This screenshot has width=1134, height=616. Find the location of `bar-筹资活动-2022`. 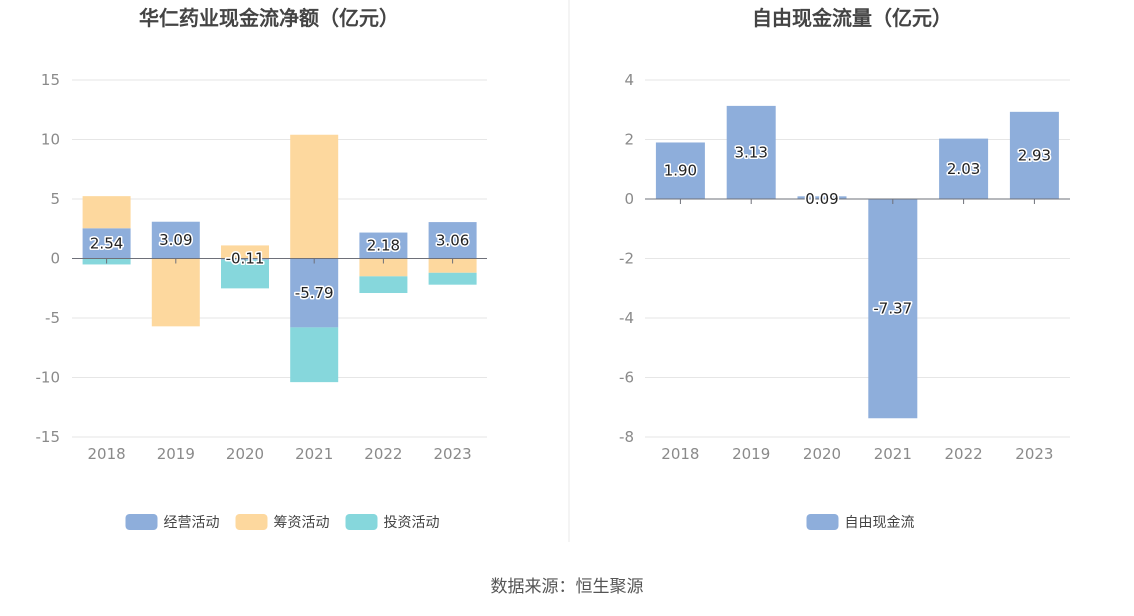

bar-筹资活动-2022 is located at coordinates (383, 267).